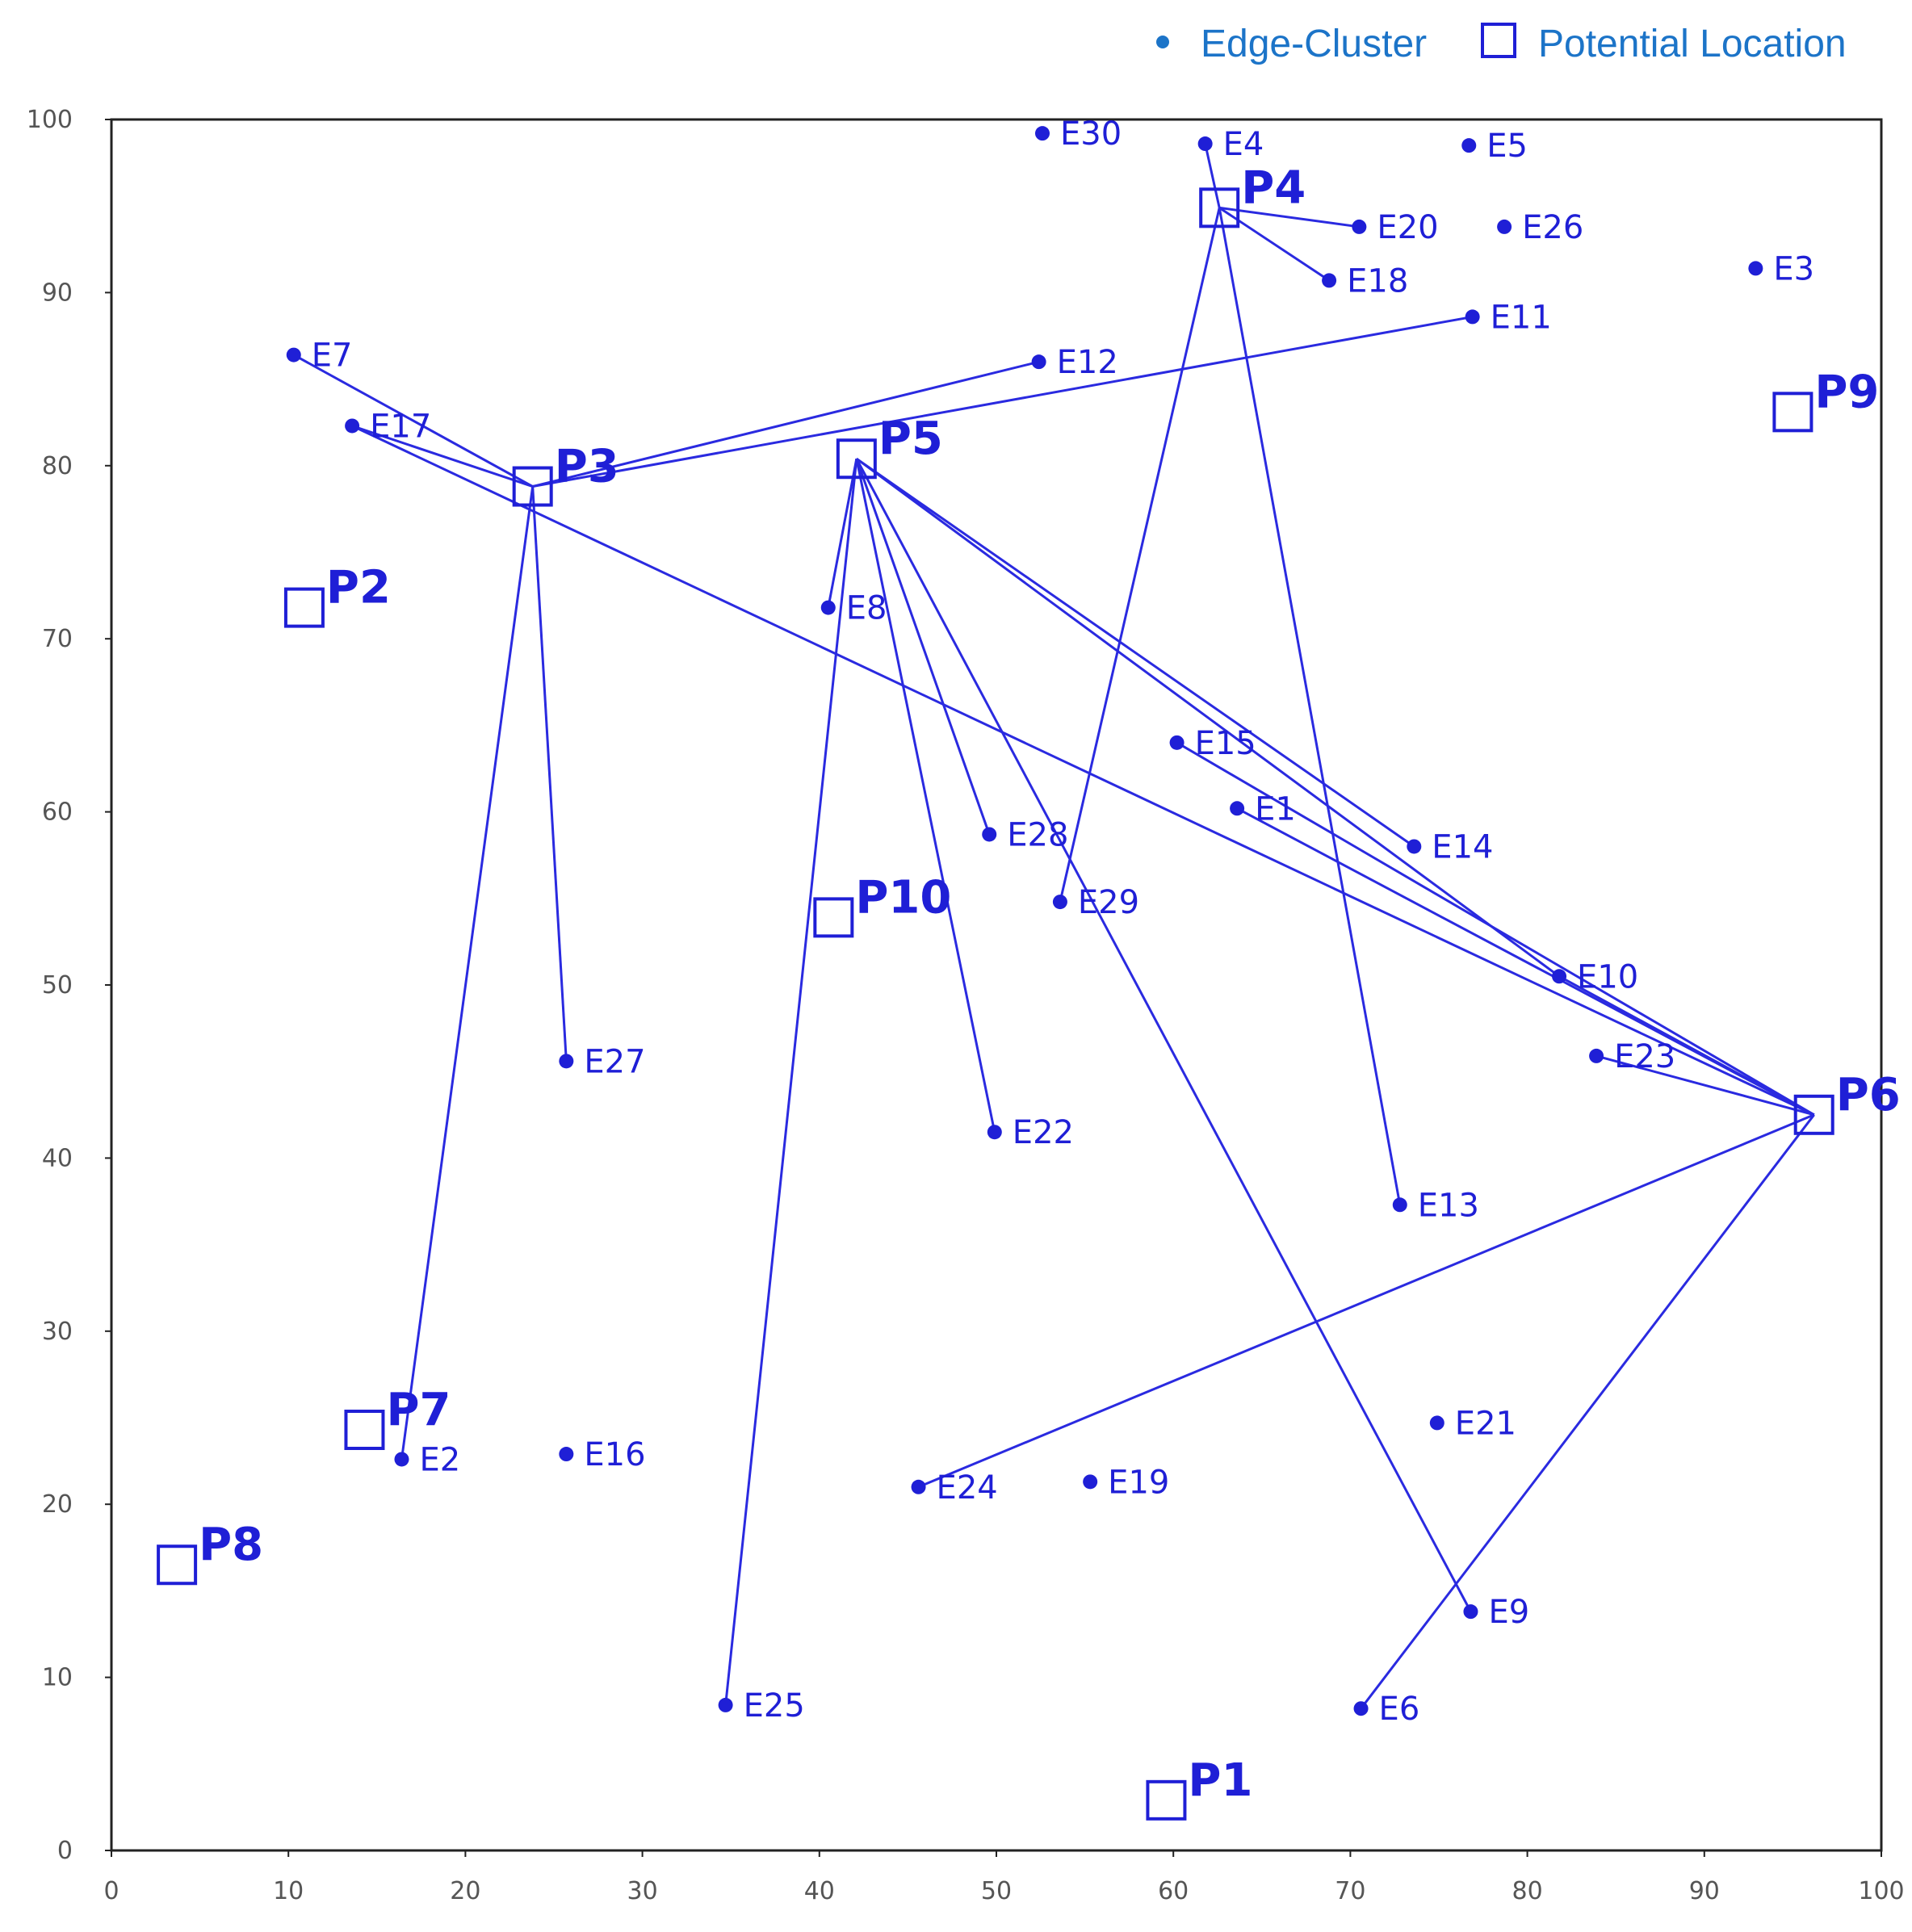 The width and height of the screenshot is (1912, 1932). I want to click on potential-location-label-p10: P10, so click(903, 898).